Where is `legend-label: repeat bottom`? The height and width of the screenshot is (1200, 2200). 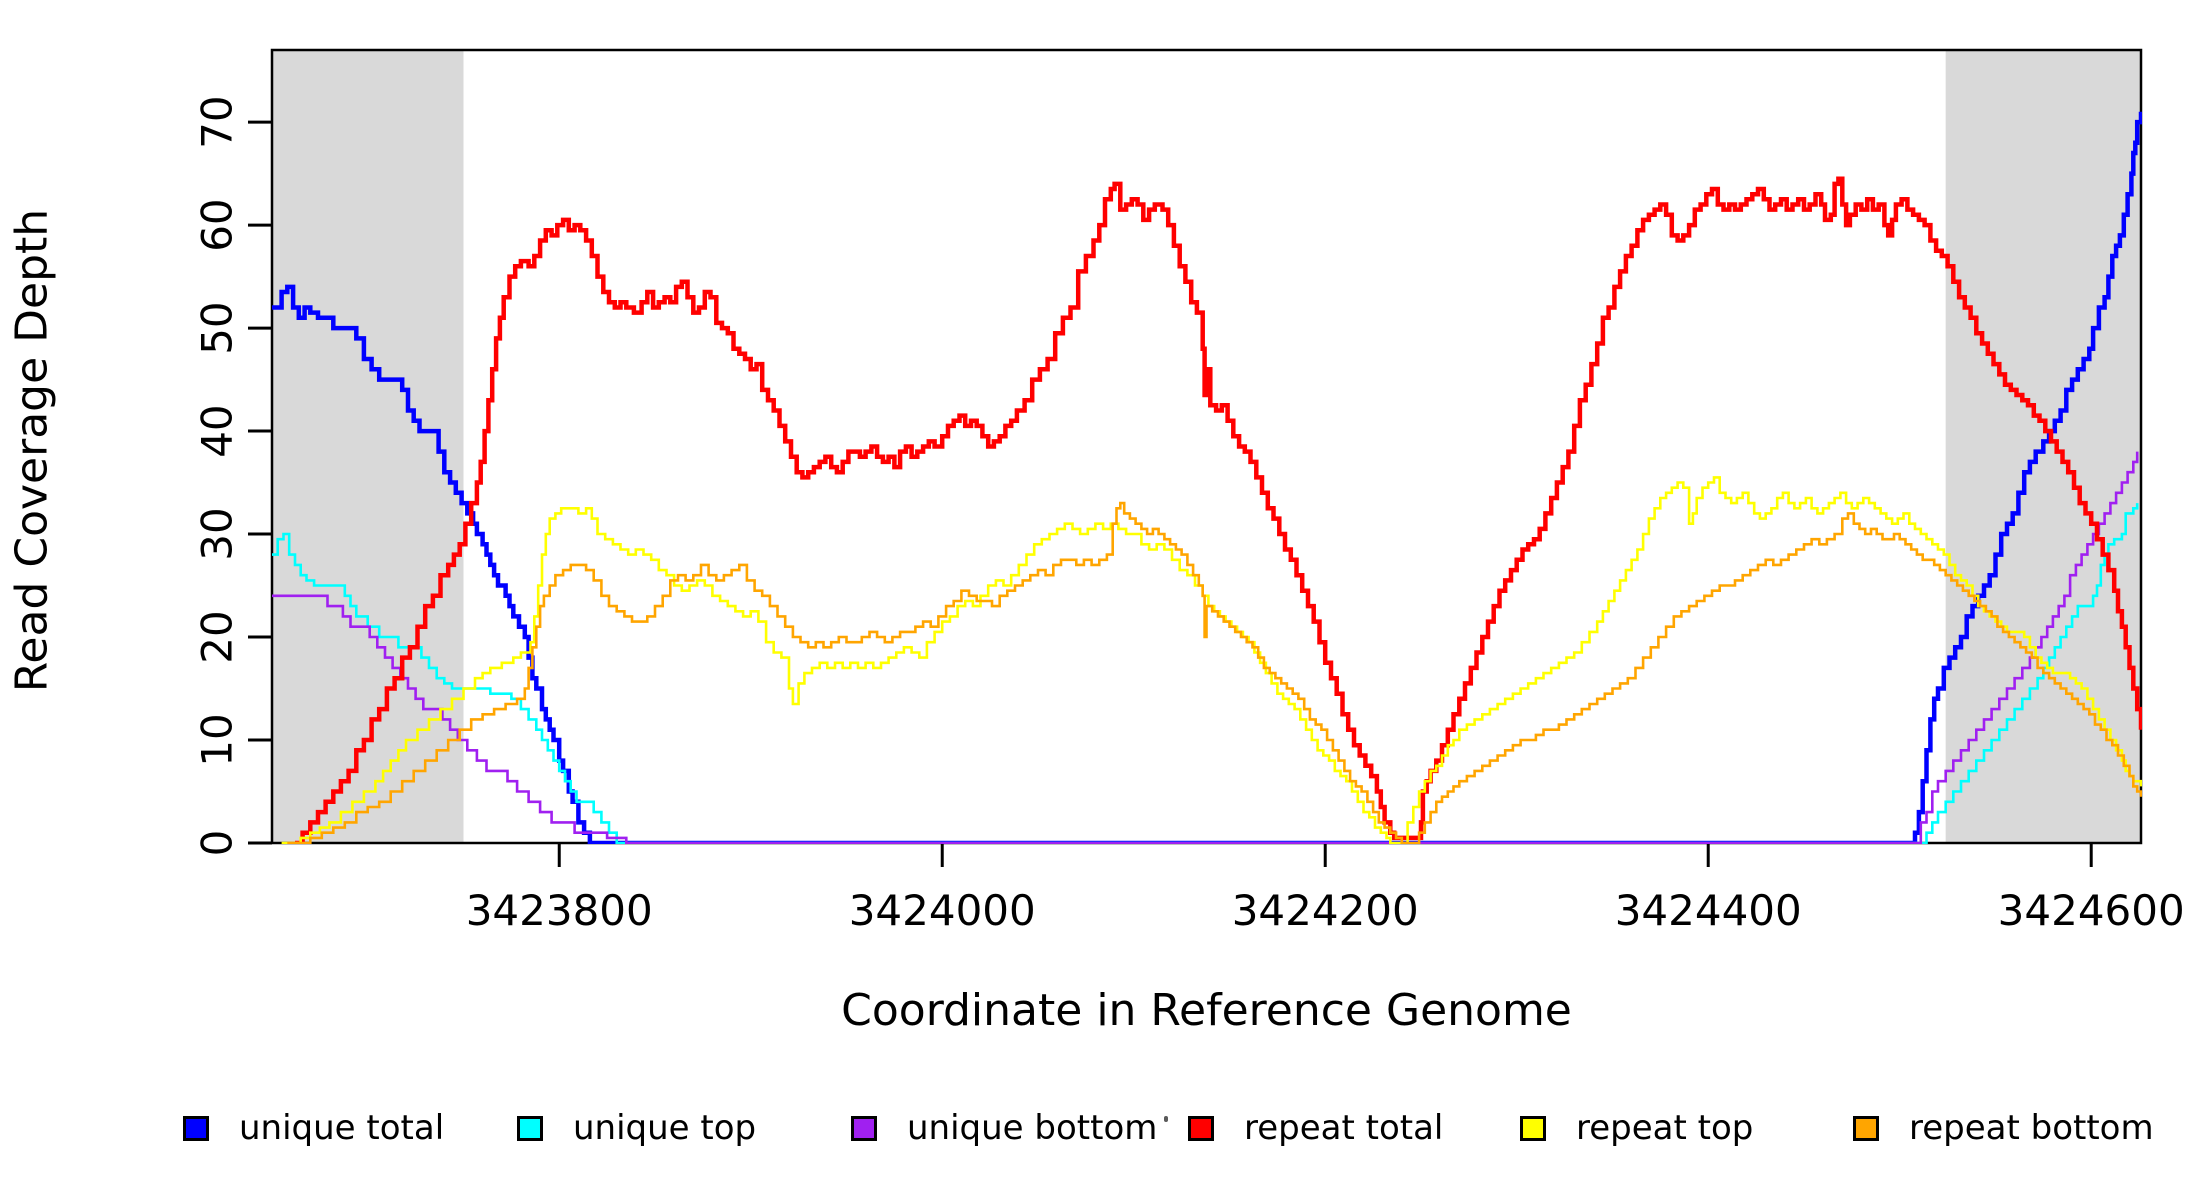
legend-label: repeat bottom is located at coordinates (2031, 1128).